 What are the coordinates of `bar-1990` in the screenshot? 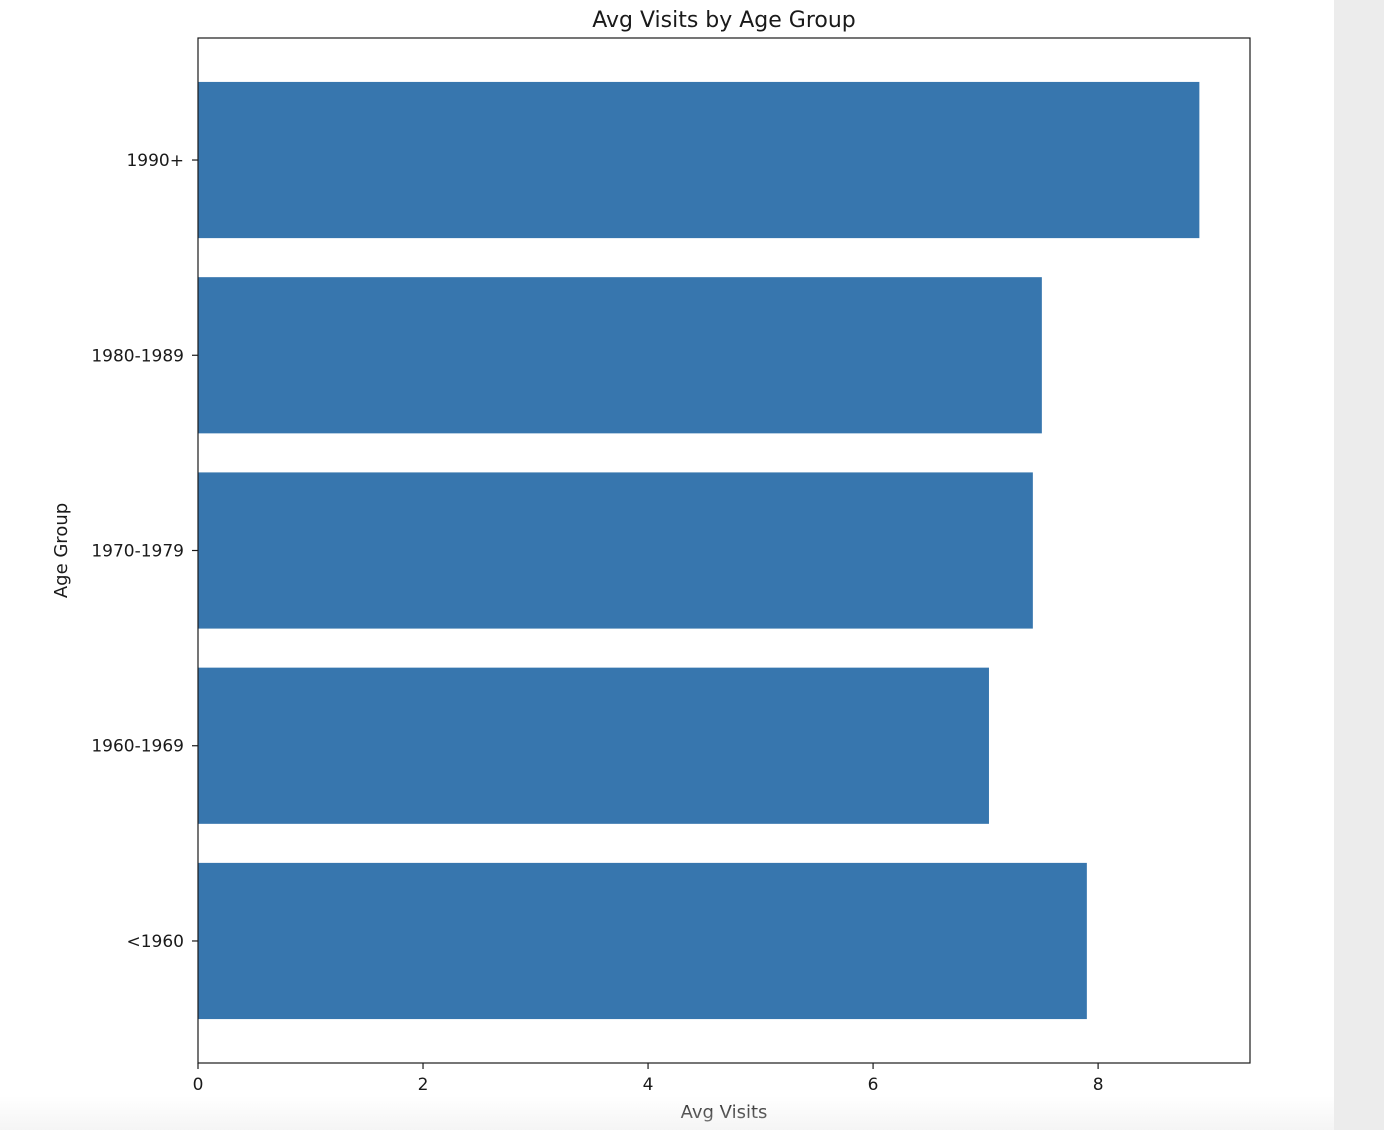 It's located at (699, 160).